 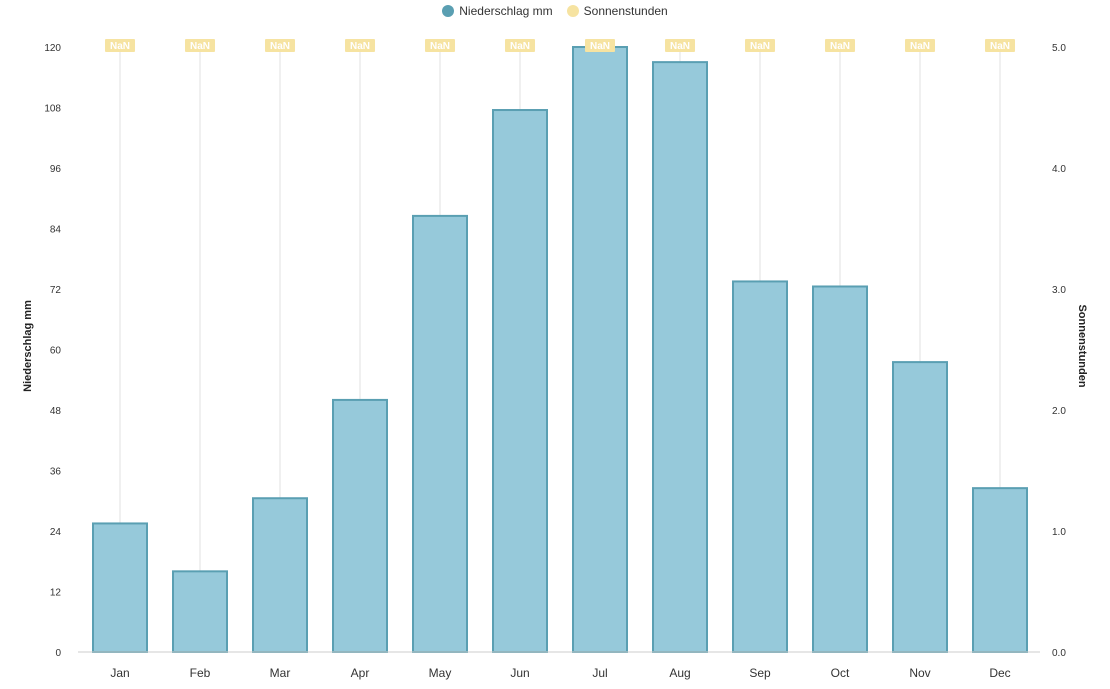 What do you see at coordinates (56, 230) in the screenshot?
I see `y-tick-label: 84` at bounding box center [56, 230].